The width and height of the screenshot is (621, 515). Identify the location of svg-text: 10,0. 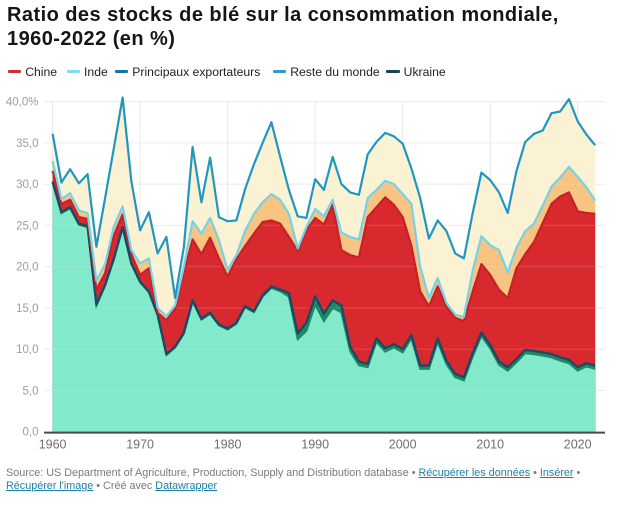
(27, 350).